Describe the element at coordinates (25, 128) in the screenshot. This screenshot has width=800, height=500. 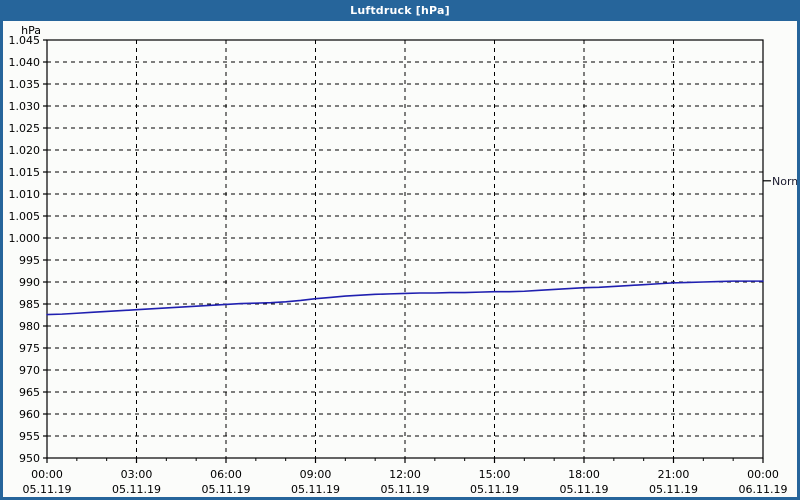
I see `y-axis-tick-label: 1.025` at that location.